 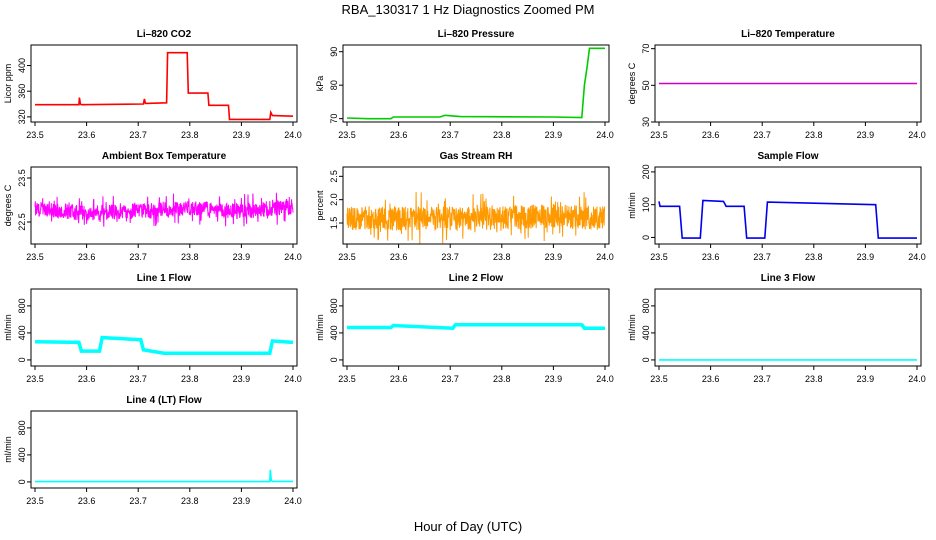 I want to click on panel-title: Line 4 (LT) Flow, so click(x=164, y=400).